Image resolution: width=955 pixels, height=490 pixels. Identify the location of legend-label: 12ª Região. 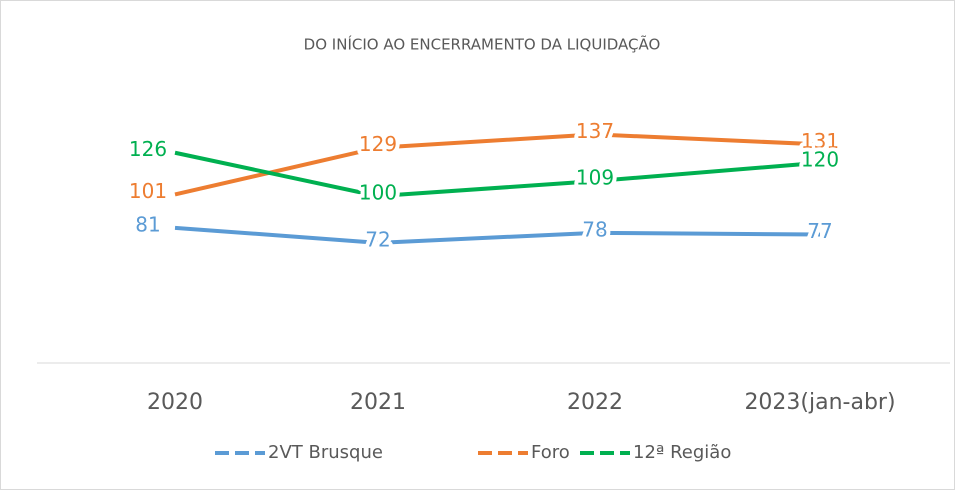
(682, 452).